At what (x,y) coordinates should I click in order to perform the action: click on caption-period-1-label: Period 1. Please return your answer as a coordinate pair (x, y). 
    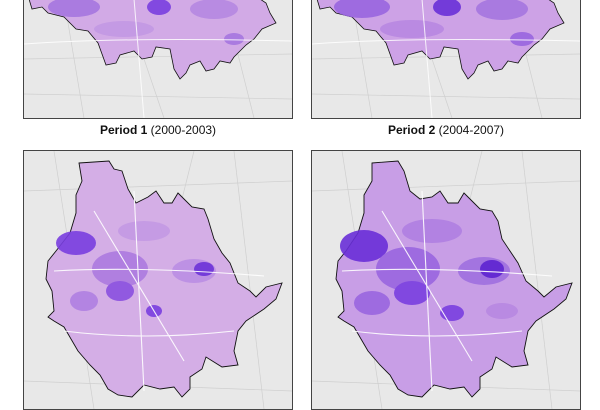
    Looking at the image, I should click on (123, 130).